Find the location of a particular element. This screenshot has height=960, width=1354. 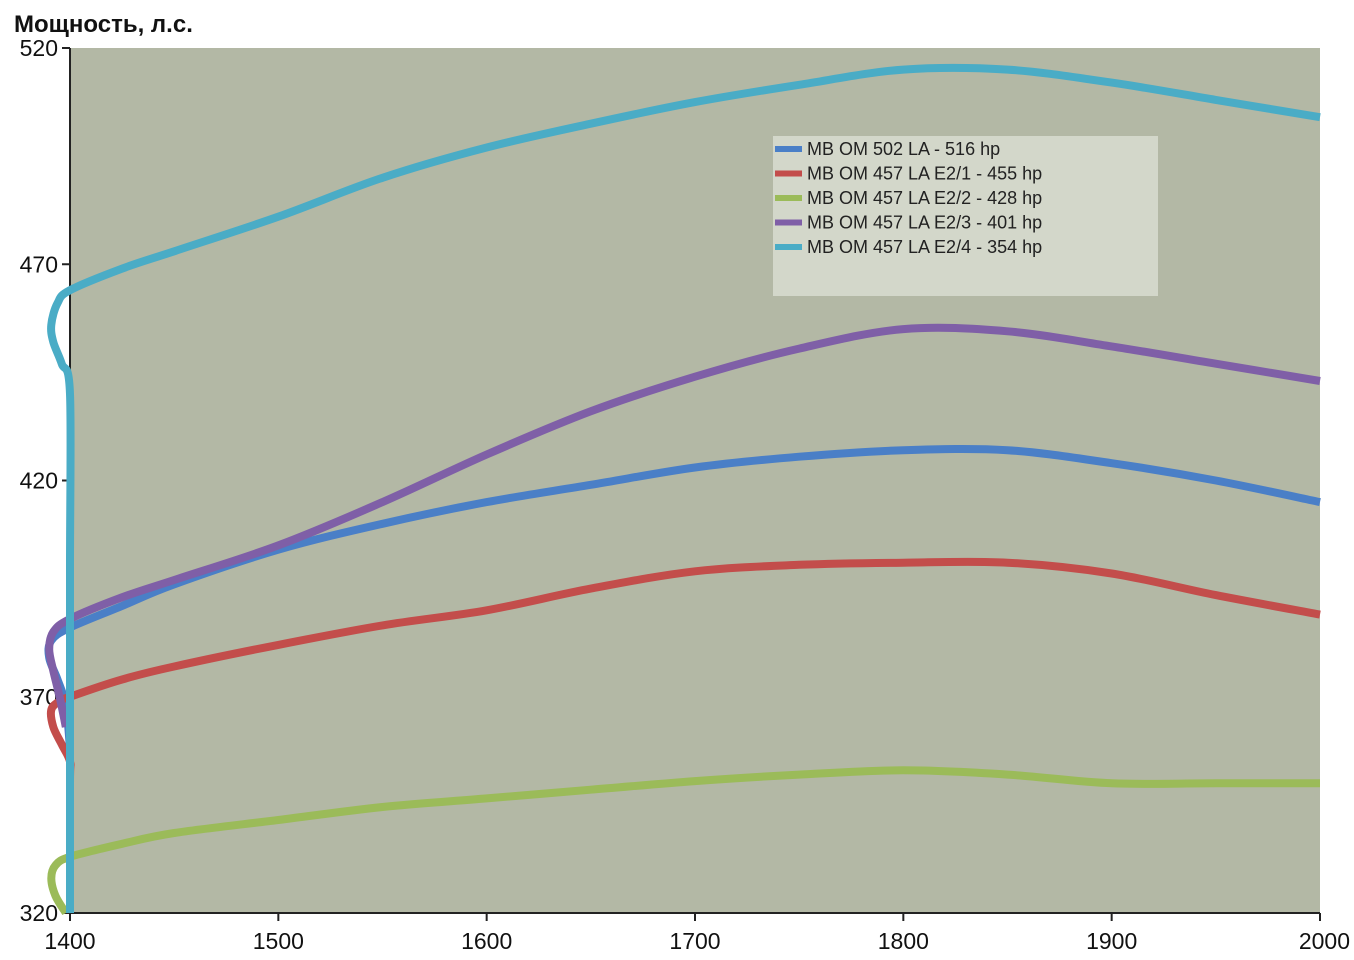

y-axis-label: Мощность, л.с. is located at coordinates (103, 24).